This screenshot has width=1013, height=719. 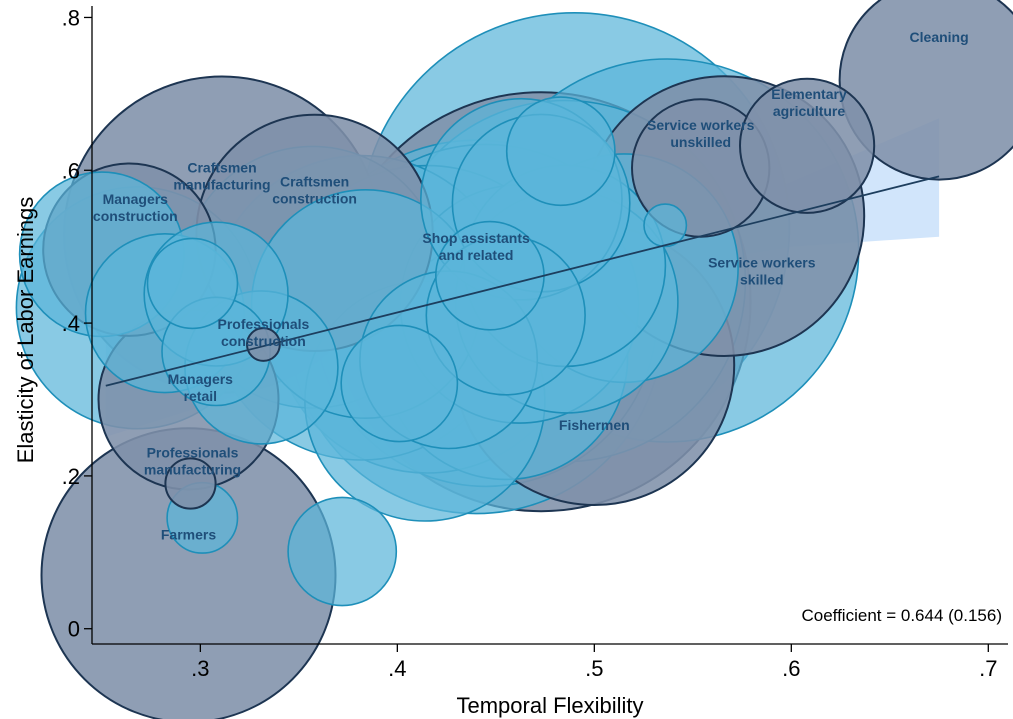 I want to click on annotation-line: and related, so click(x=476, y=255).